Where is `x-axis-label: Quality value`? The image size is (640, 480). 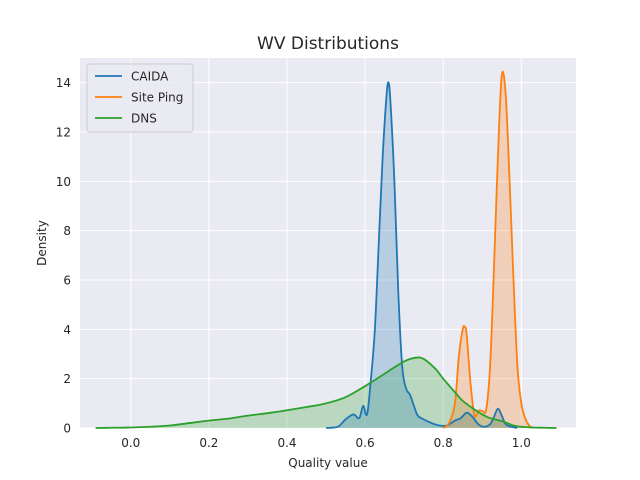
x-axis-label: Quality value is located at coordinates (327, 463).